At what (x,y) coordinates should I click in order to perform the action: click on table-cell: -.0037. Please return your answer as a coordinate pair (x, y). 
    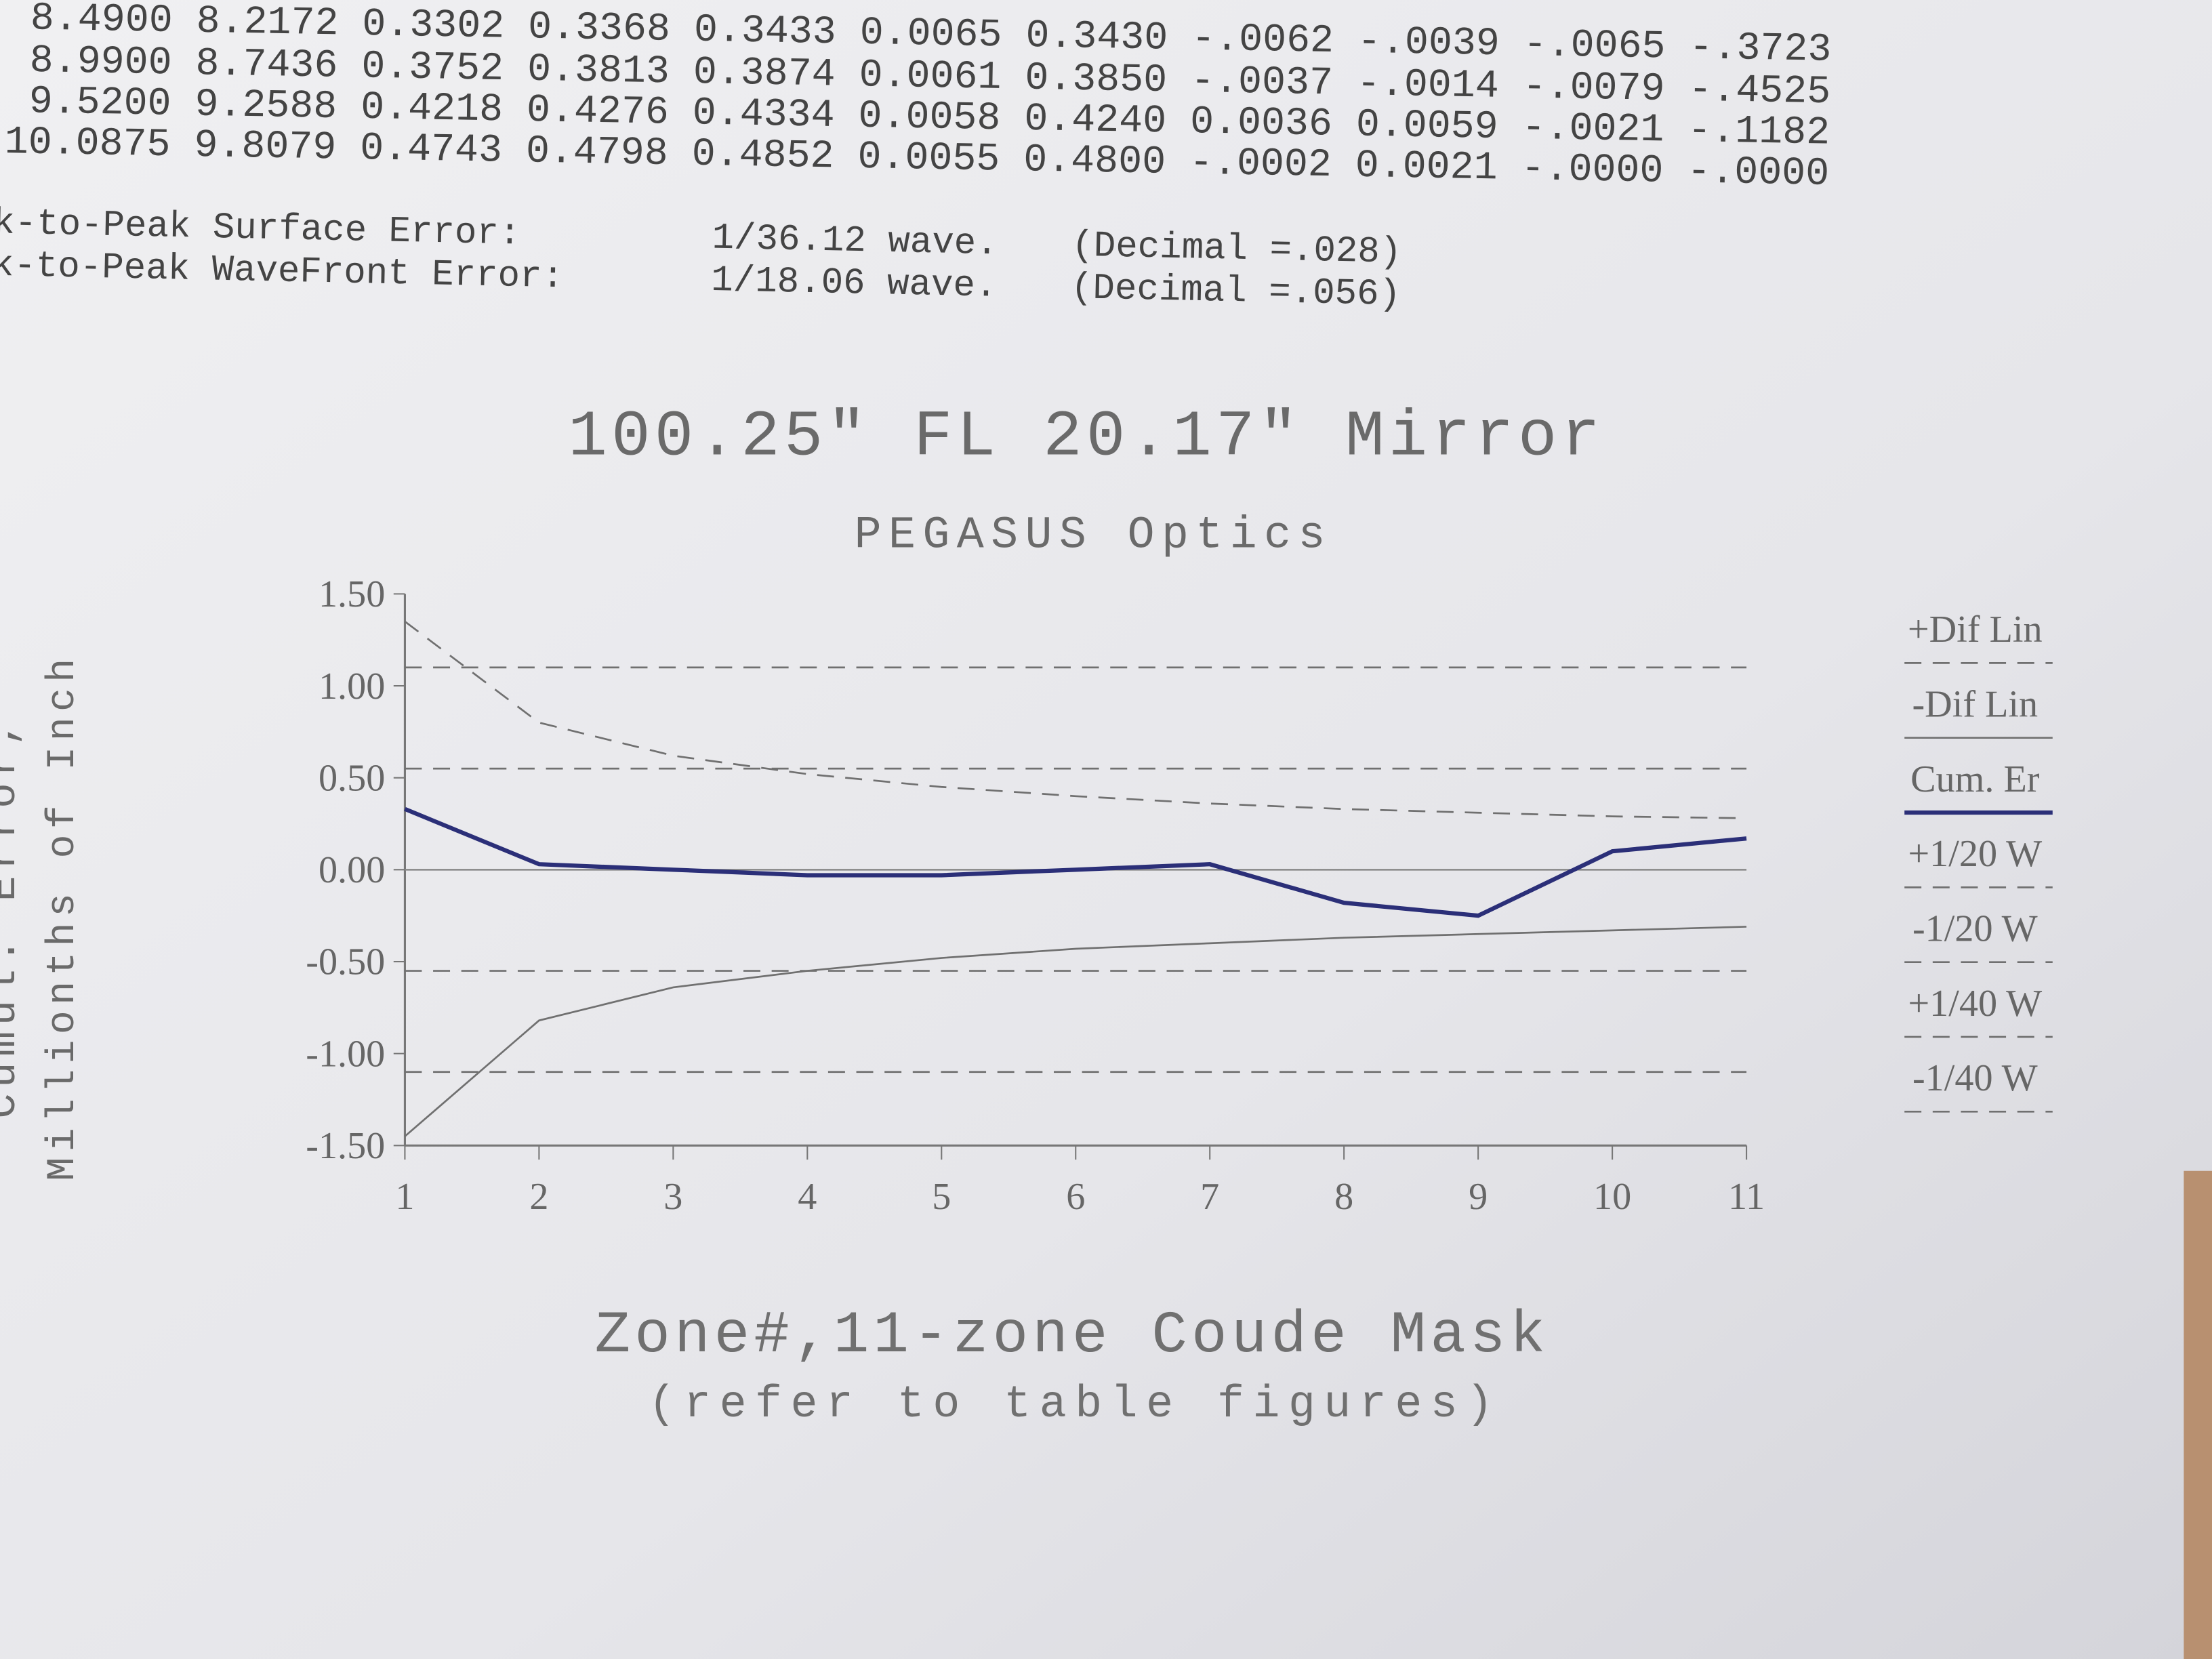
    Looking at the image, I should click on (1262, 82).